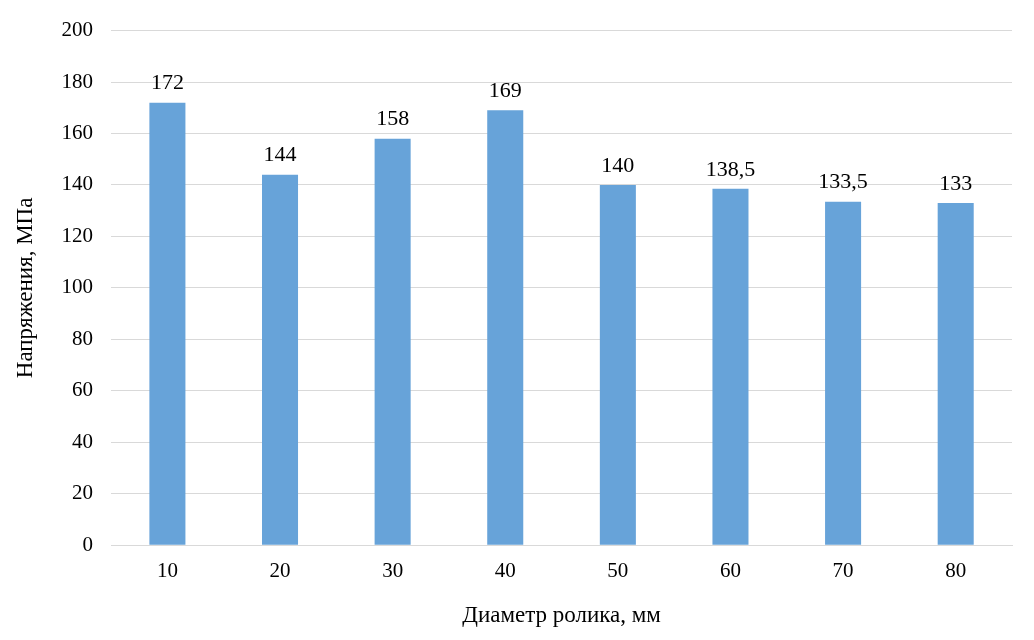  I want to click on y-axis-title: Напряжения, МПа, so click(24, 288).